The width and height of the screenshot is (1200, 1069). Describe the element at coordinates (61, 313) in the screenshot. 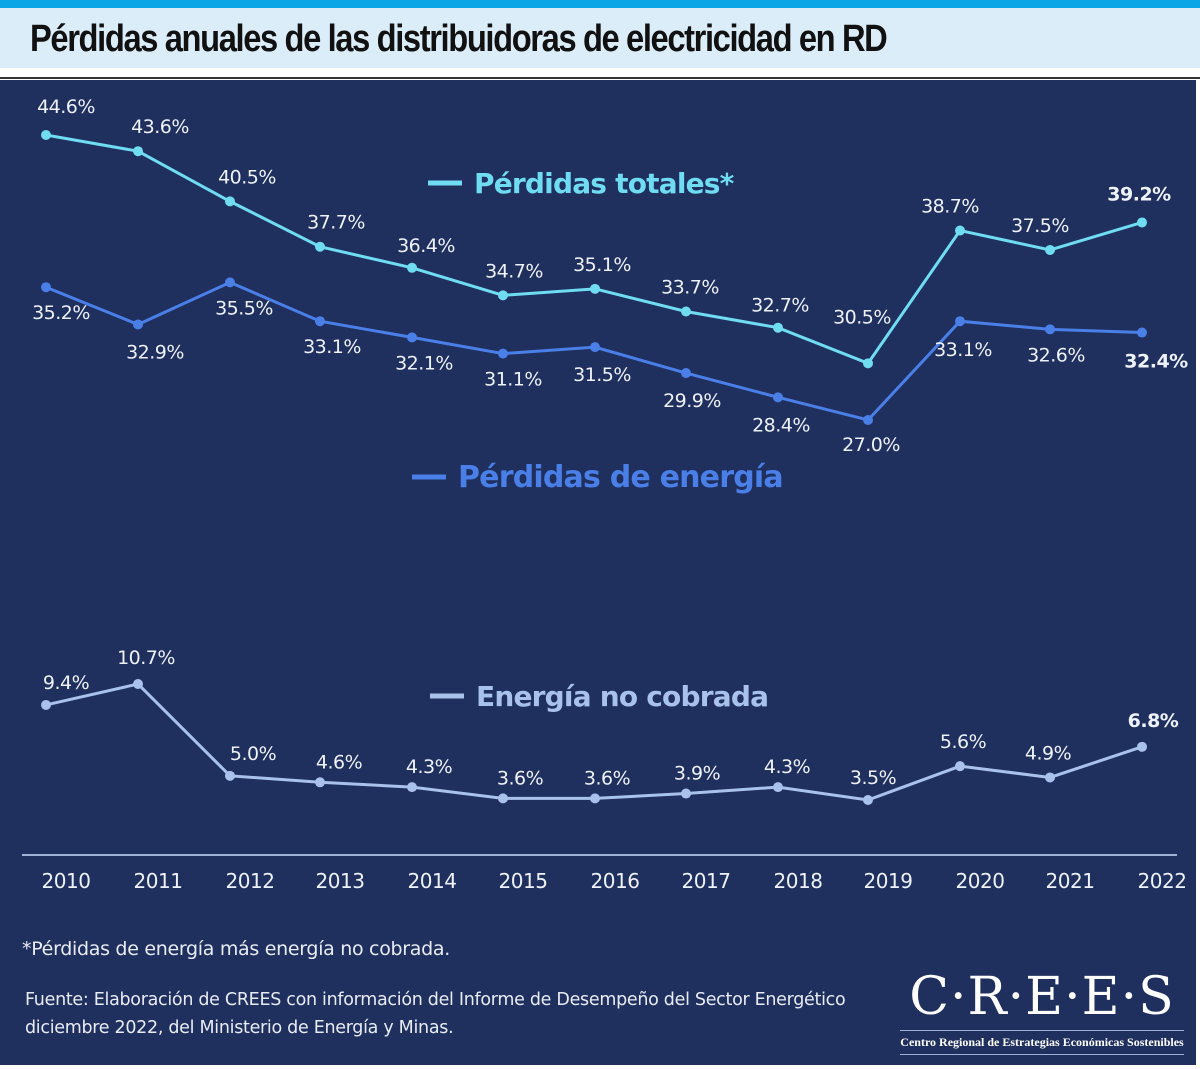

I see `data-label-2010: 35.2%` at that location.